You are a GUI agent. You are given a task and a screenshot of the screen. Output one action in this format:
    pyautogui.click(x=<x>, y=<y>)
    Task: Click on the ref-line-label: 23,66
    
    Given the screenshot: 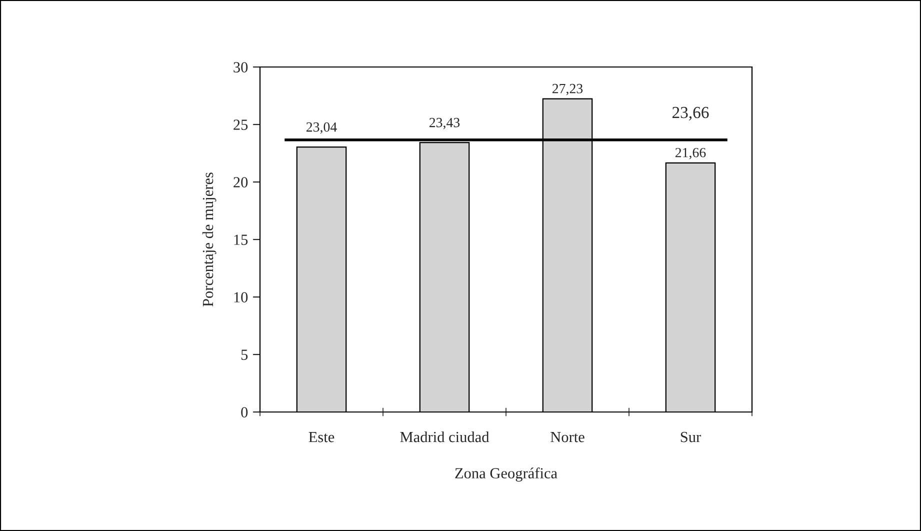 What is the action you would take?
    pyautogui.click(x=690, y=113)
    